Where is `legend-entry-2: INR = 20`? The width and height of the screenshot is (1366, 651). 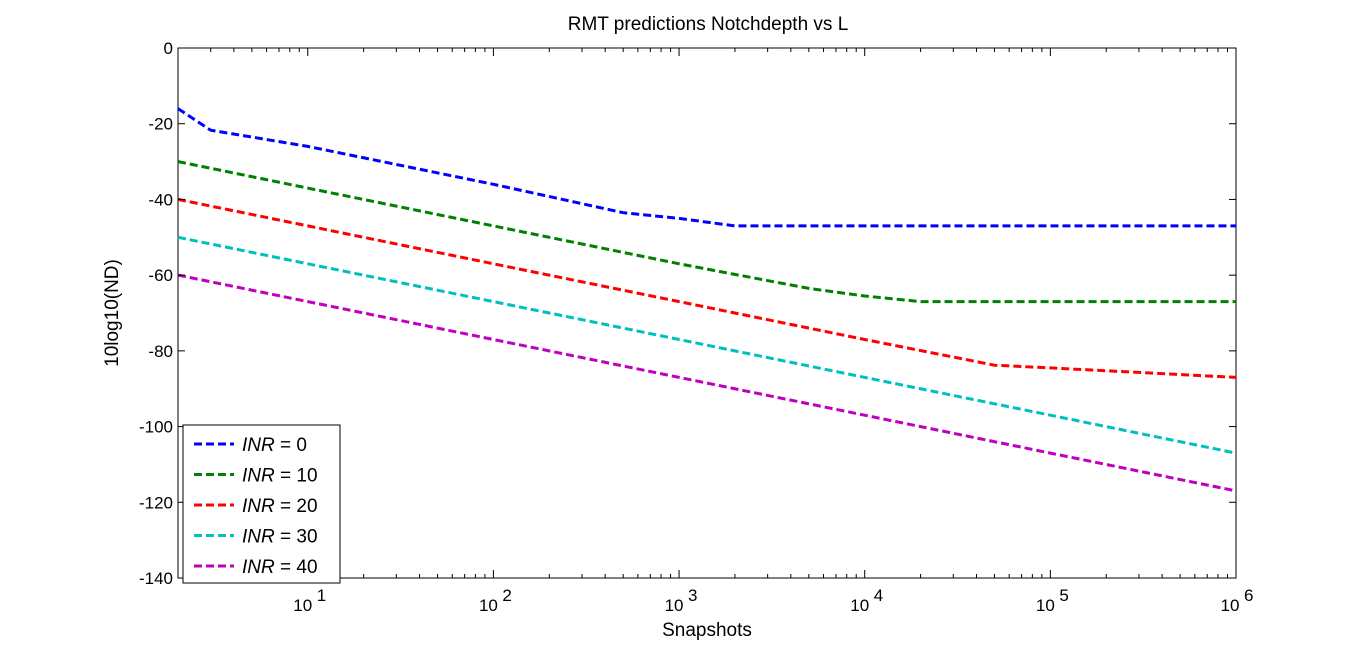 legend-entry-2: INR = 20 is located at coordinates (280, 506).